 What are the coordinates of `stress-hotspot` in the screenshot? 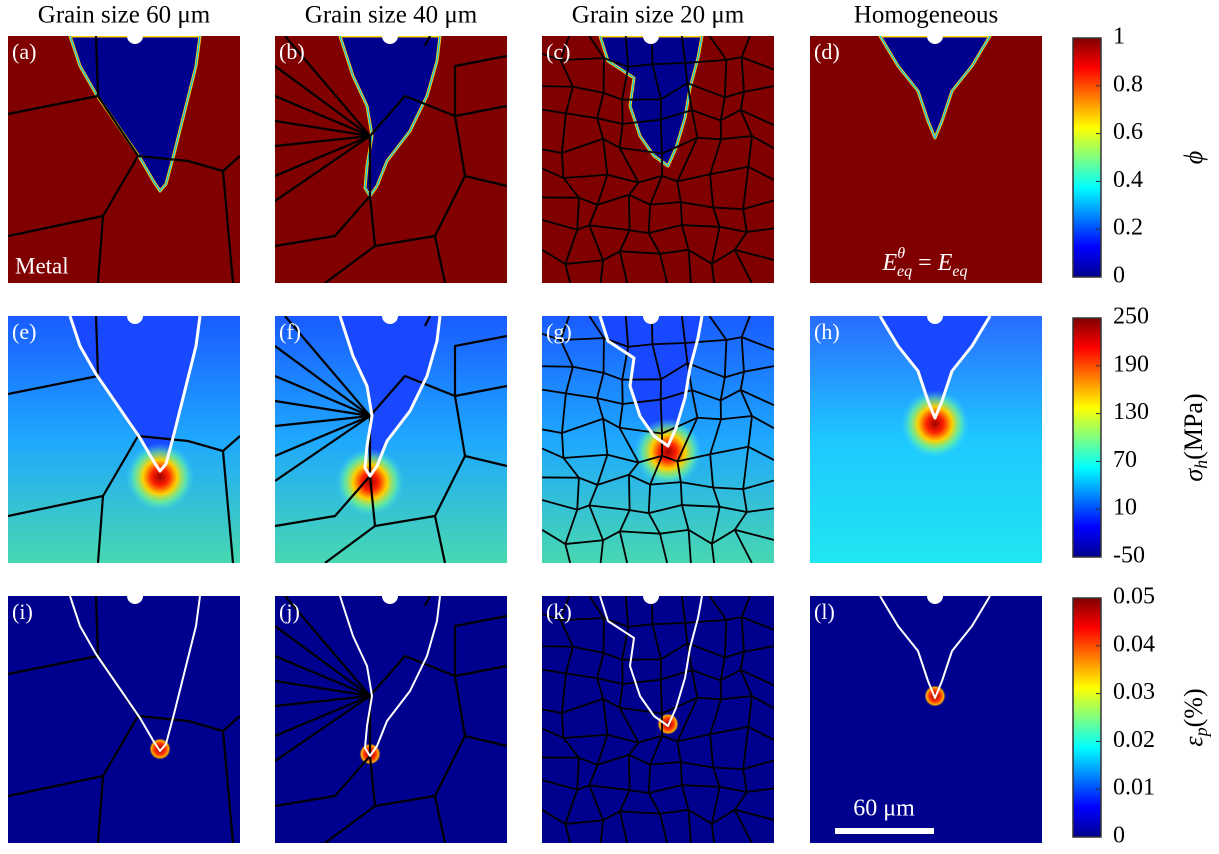 It's located at (935, 424).